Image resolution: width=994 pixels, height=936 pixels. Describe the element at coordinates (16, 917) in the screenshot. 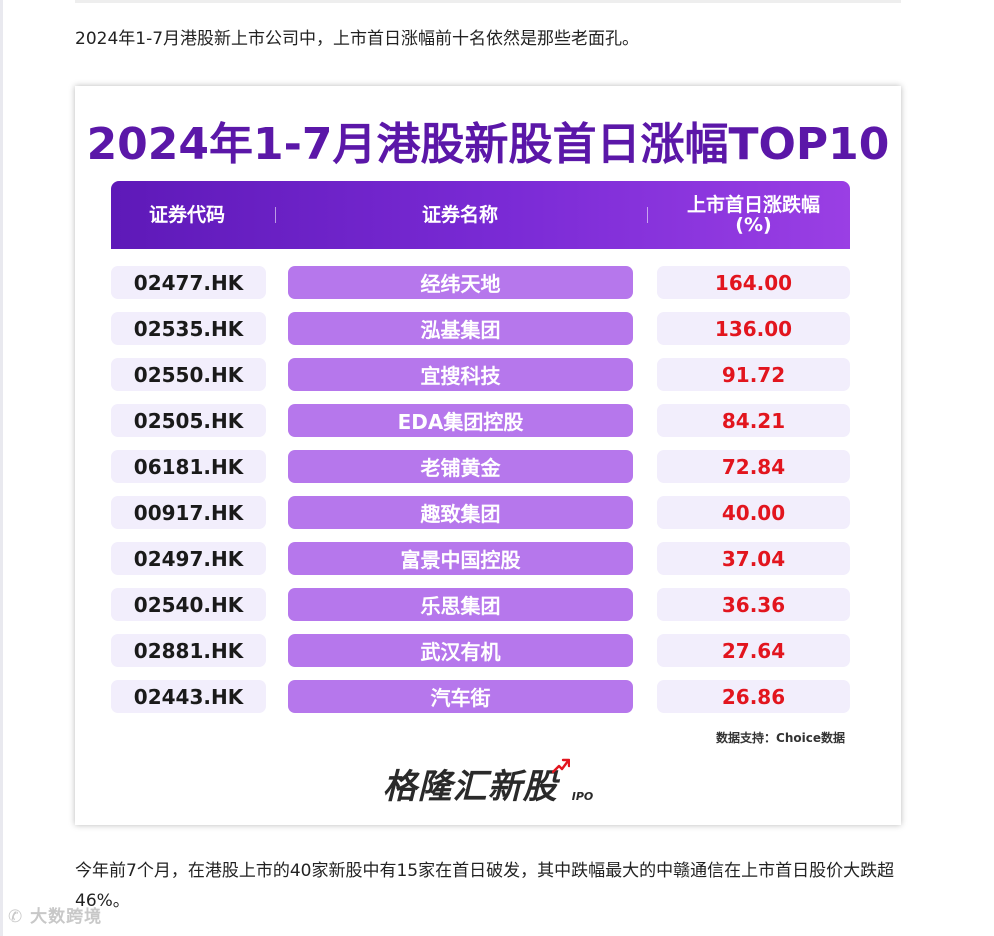

I see `weibo-icon: ✆` at that location.